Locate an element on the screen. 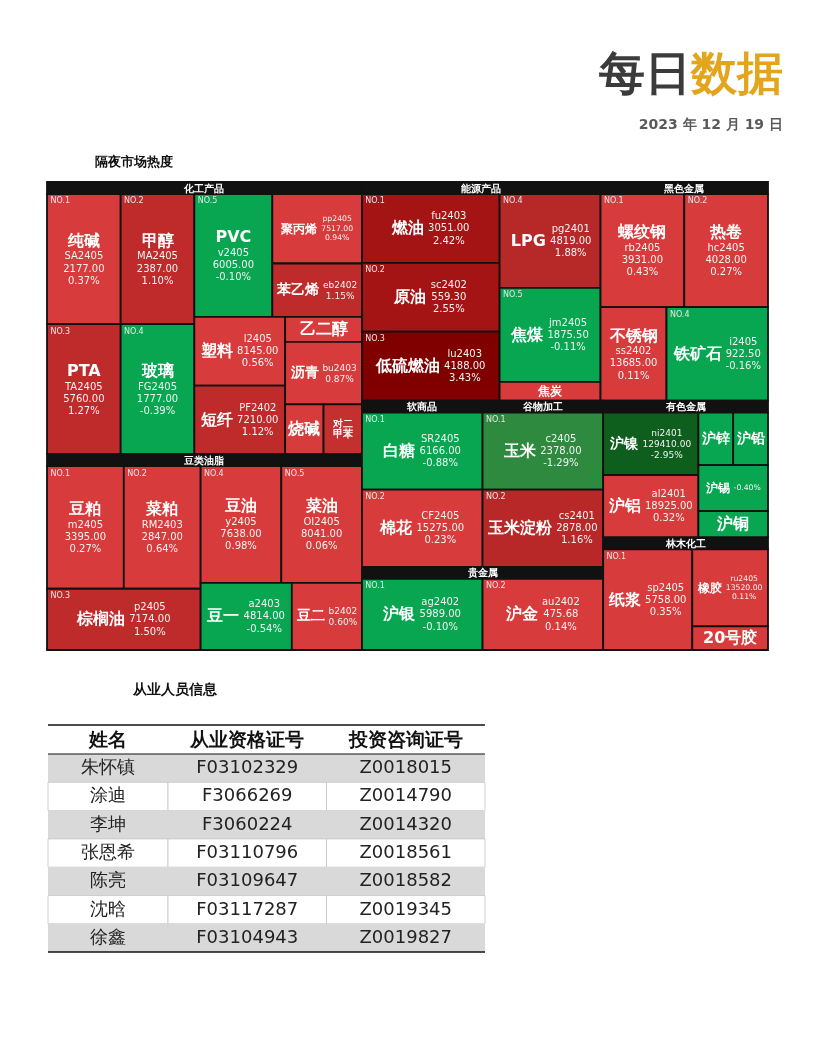 The height and width of the screenshot is (1056, 816). text: F03110796 is located at coordinates (247, 852).